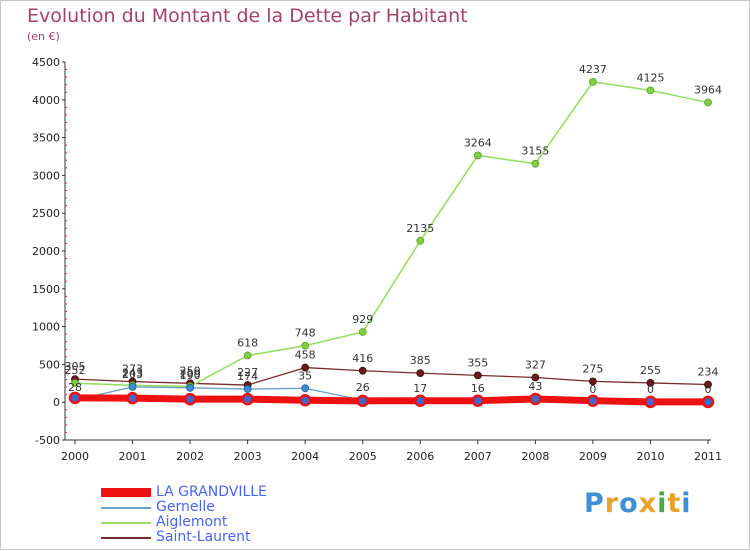  Describe the element at coordinates (211, 492) in the screenshot. I see `legend-label: LA GRANDVILLE` at that location.